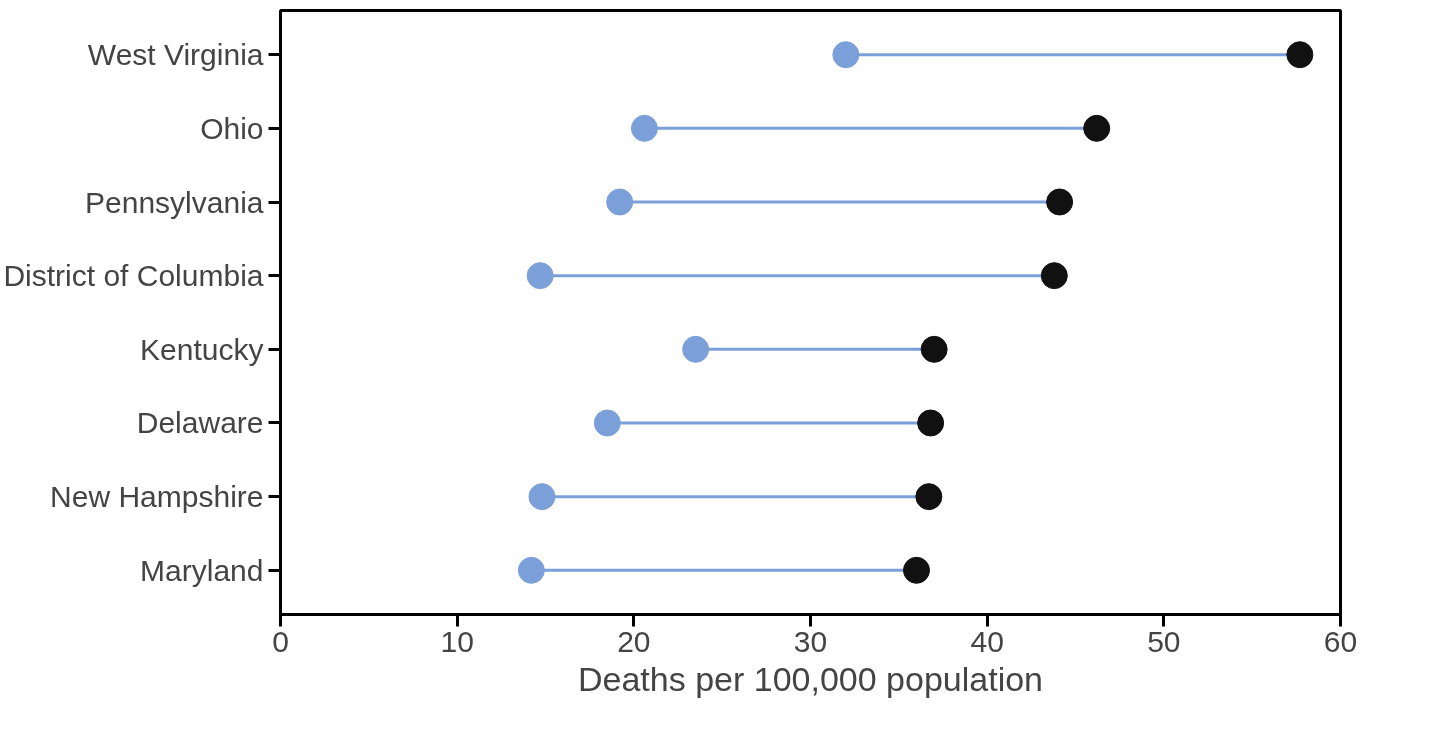 This screenshot has width=1437, height=739. I want to click on y-tick-label: Pennsylvania, so click(174, 202).